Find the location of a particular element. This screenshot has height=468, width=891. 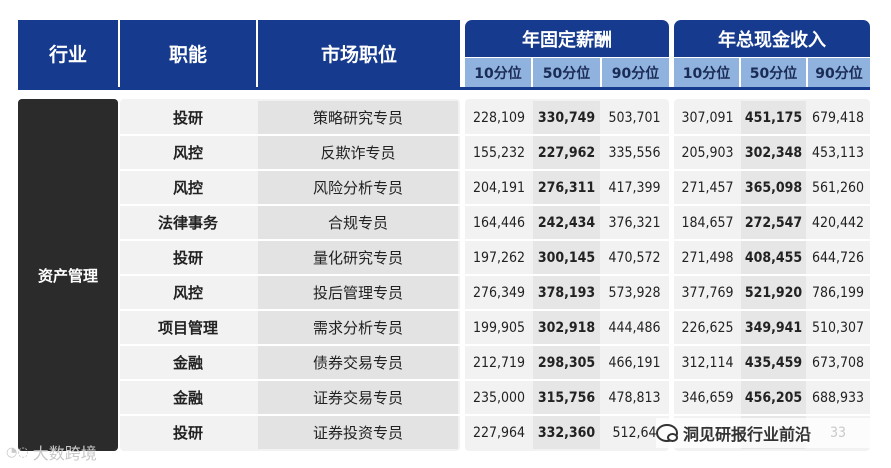

total-cash-cell-text: 377,769 is located at coordinates (707, 292).